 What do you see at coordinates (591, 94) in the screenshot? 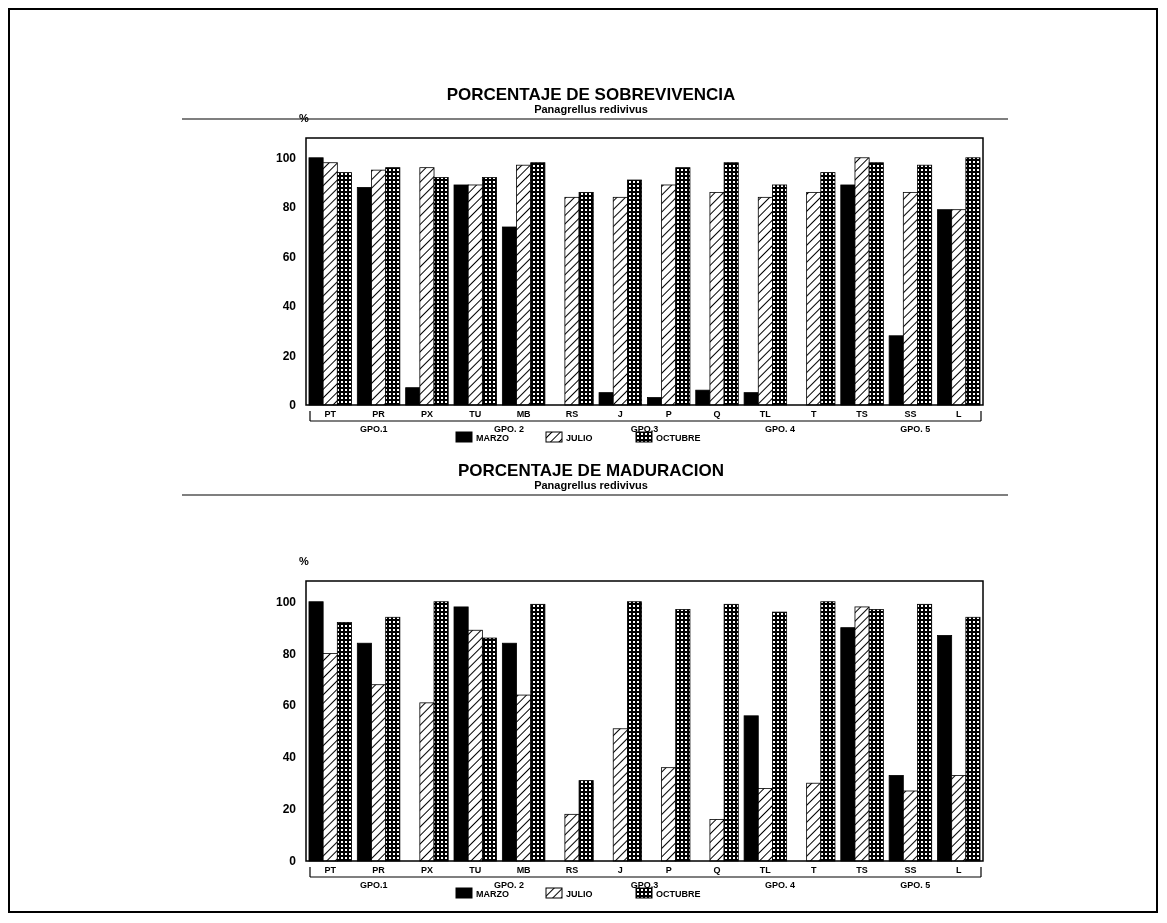
I see `chart-title: PORCENTAJE DE SOBREVIVENCIA` at bounding box center [591, 94].